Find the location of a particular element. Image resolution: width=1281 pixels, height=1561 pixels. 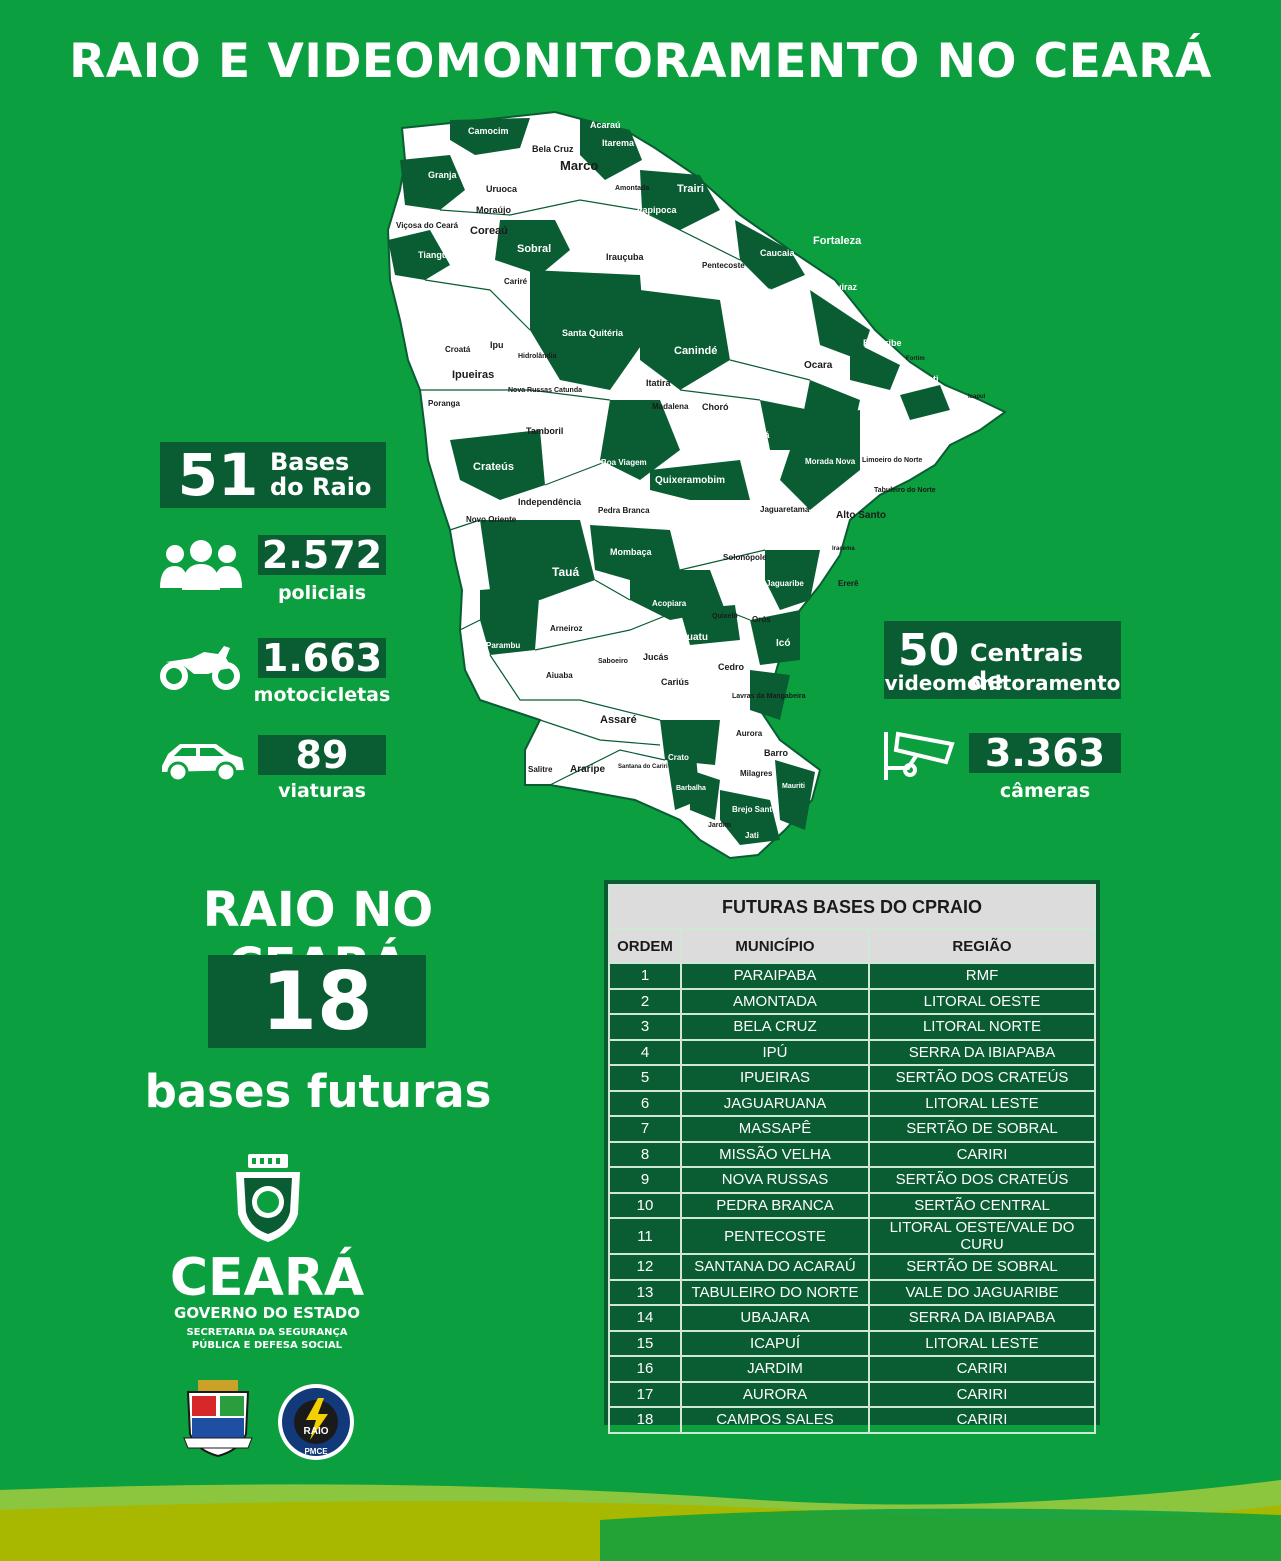

map-label: Tabuleiro do Norte is located at coordinates (905, 490).